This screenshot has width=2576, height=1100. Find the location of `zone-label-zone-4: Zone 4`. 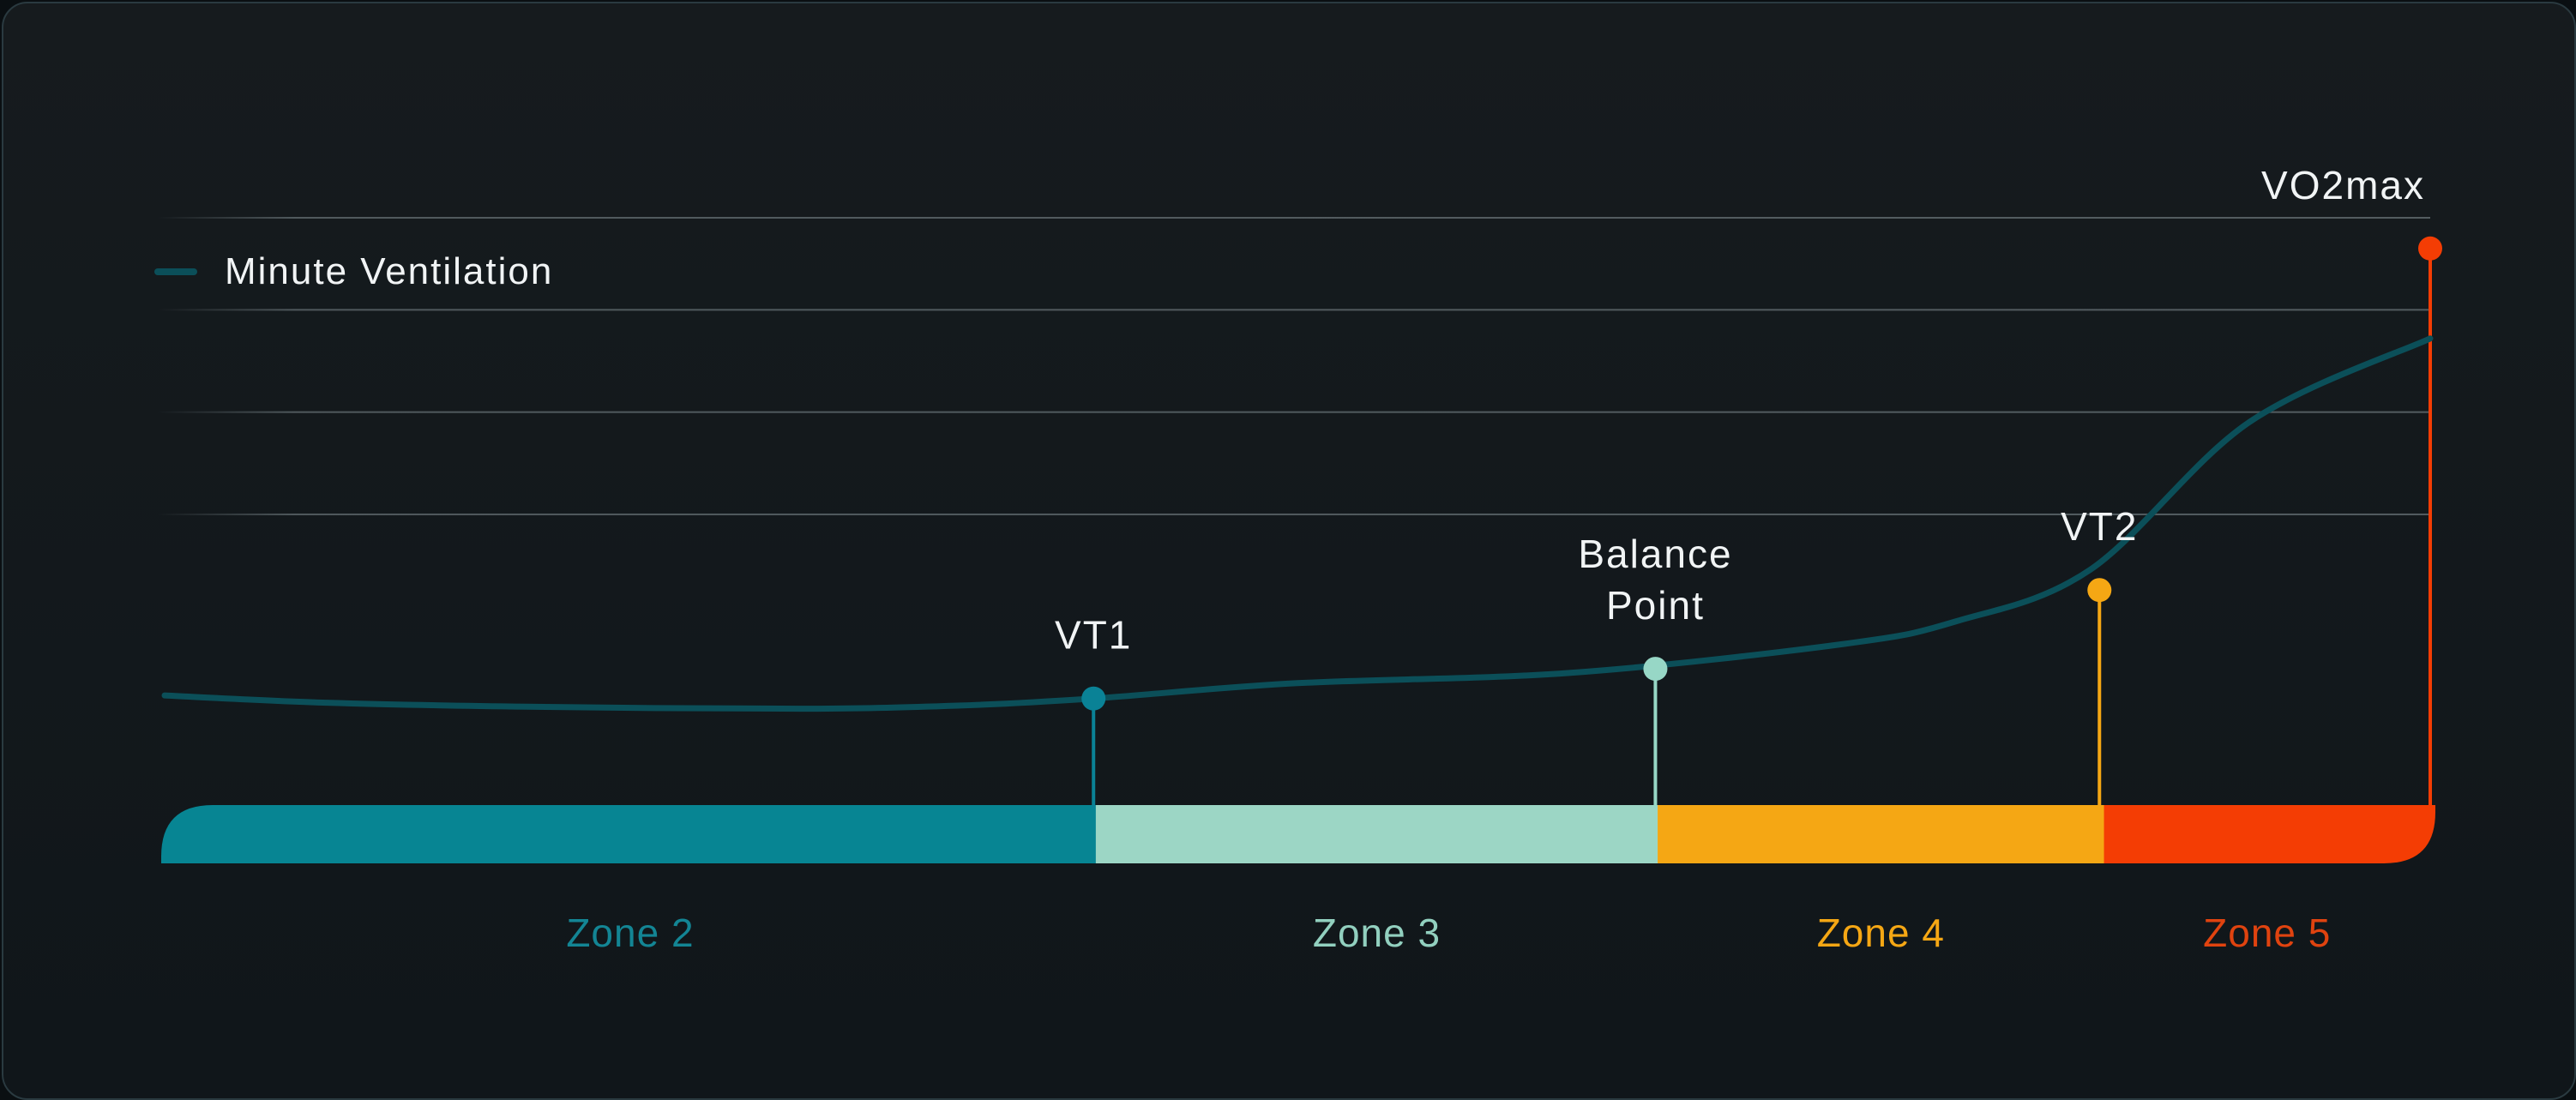

zone-label-zone-4: Zone 4 is located at coordinates (1881, 933).